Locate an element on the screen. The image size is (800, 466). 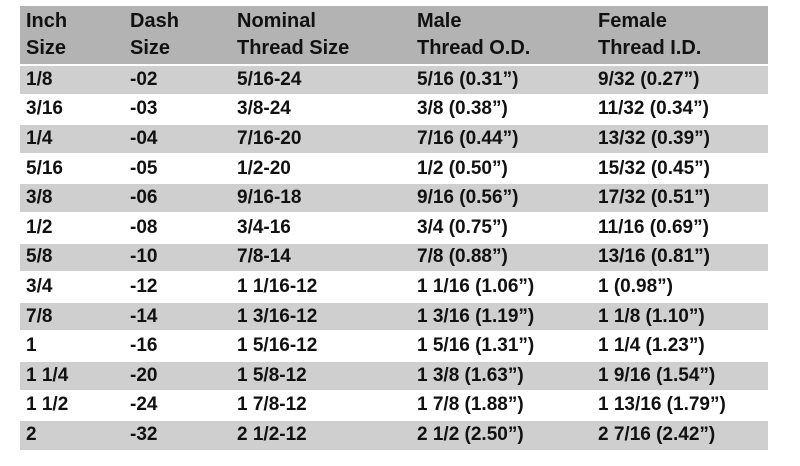
cell-nominal-thread-size: 1 5/16-12 is located at coordinates (321, 345).